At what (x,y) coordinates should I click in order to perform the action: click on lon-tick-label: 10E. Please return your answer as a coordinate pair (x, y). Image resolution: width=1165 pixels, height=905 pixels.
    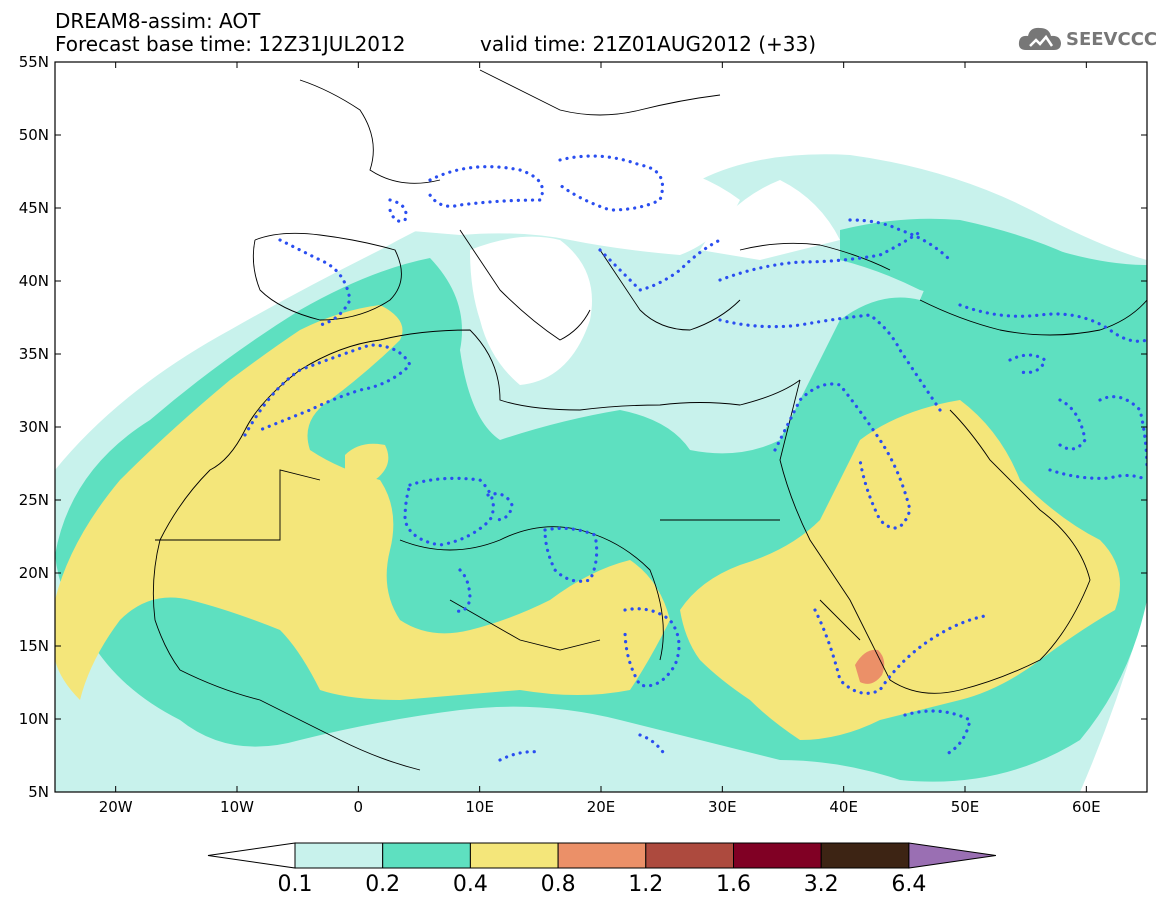
    Looking at the image, I should click on (479, 807).